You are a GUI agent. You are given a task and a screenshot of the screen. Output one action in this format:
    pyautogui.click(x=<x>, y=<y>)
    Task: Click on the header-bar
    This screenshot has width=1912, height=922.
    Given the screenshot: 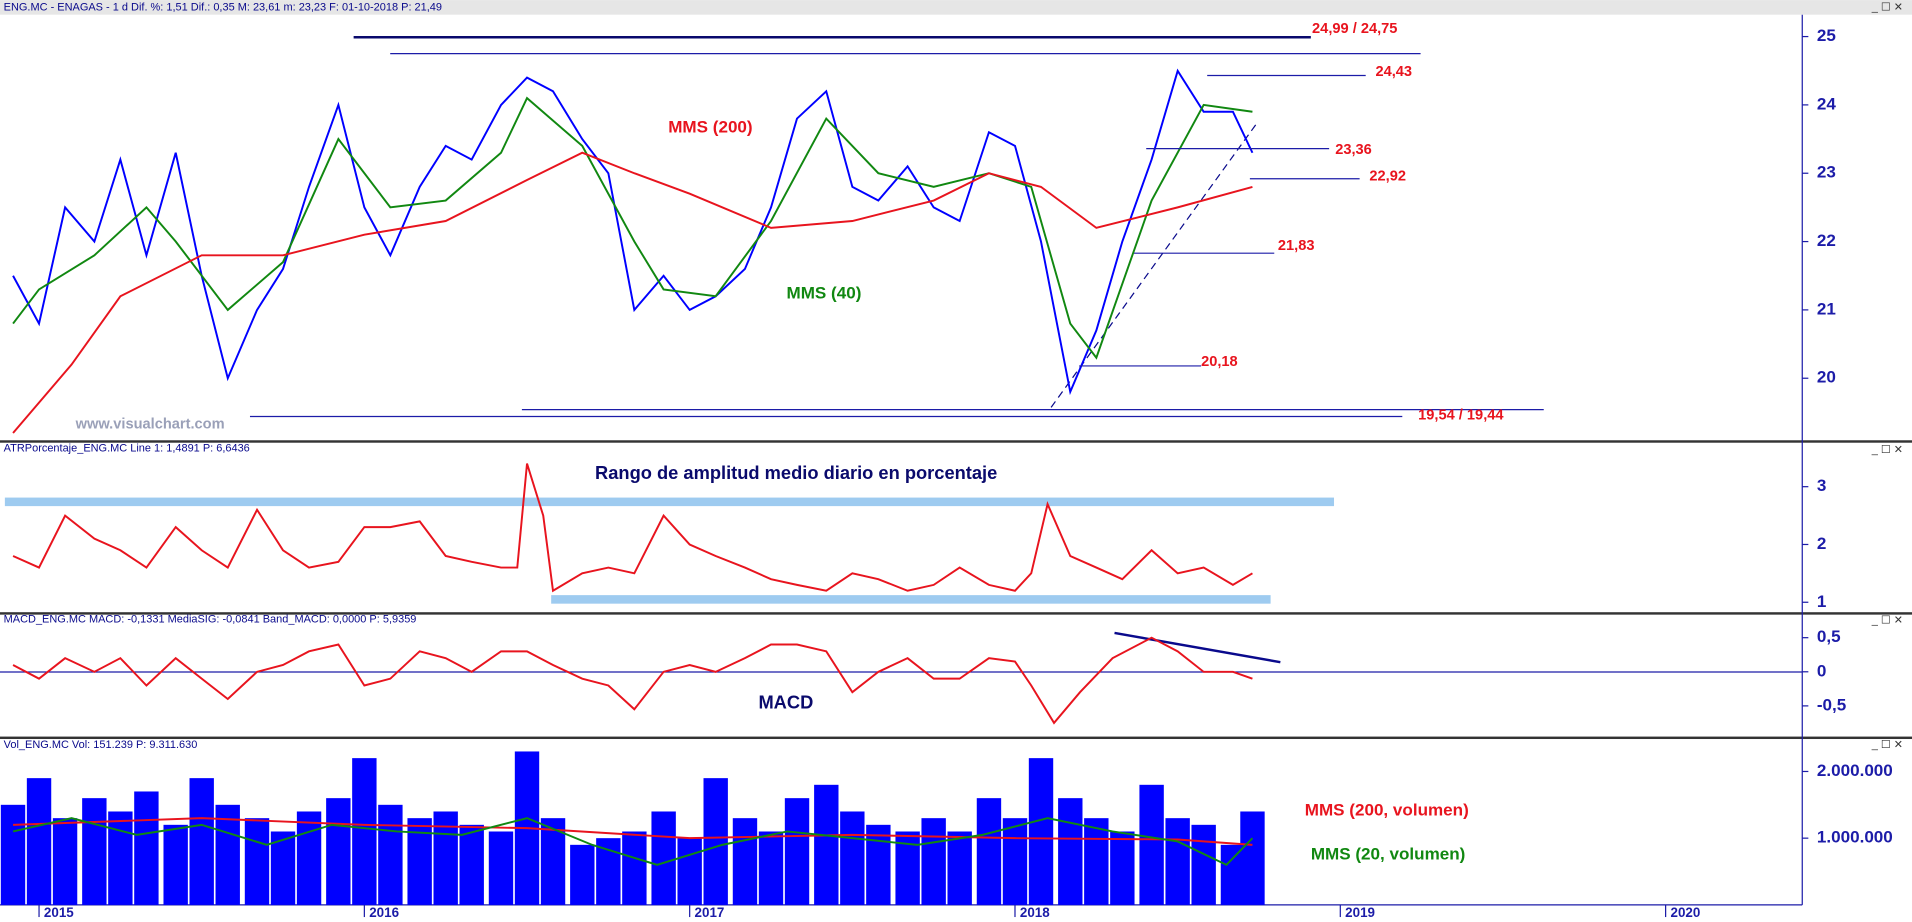 What is the action you would take?
    pyautogui.click(x=956, y=7)
    